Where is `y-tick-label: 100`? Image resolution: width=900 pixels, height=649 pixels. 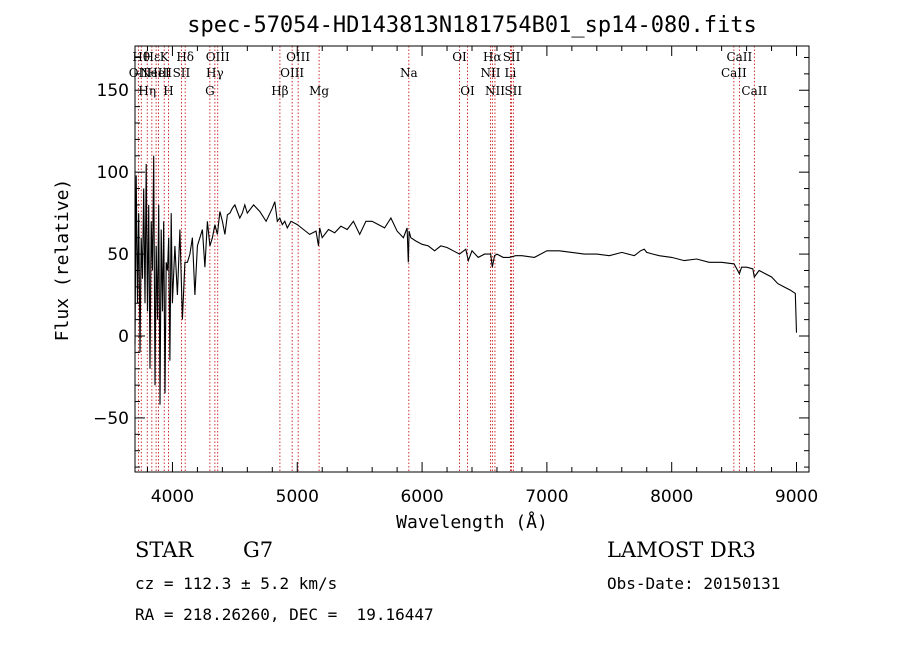
y-tick-label: 100 is located at coordinates (113, 173).